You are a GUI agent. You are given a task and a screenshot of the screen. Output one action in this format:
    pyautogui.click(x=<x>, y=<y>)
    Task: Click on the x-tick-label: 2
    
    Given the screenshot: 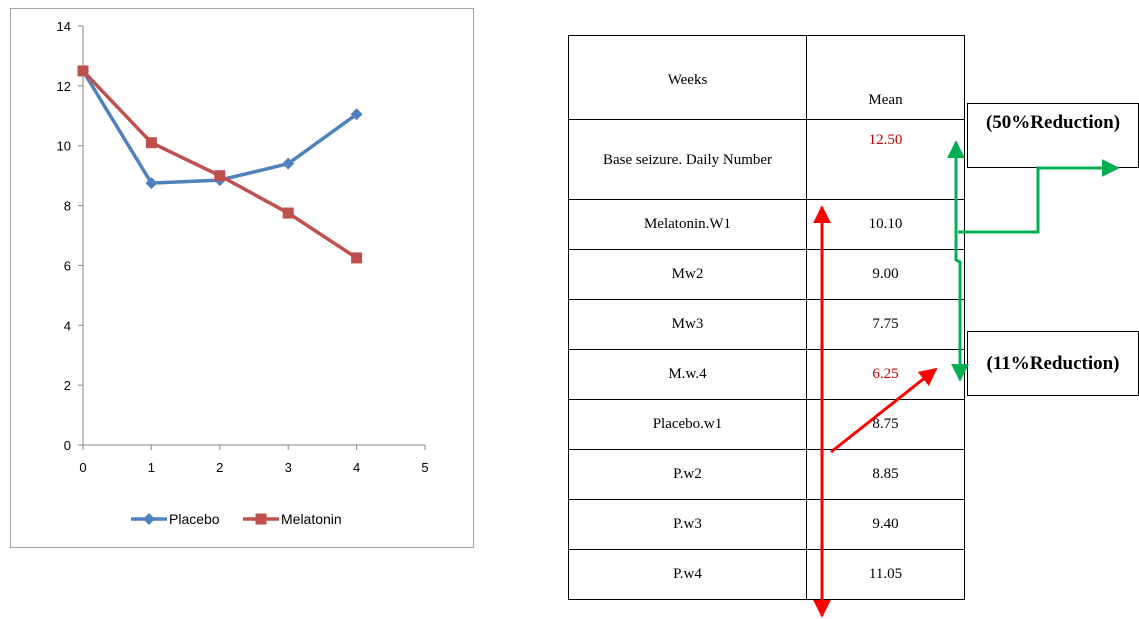 What is the action you would take?
    pyautogui.click(x=219, y=467)
    